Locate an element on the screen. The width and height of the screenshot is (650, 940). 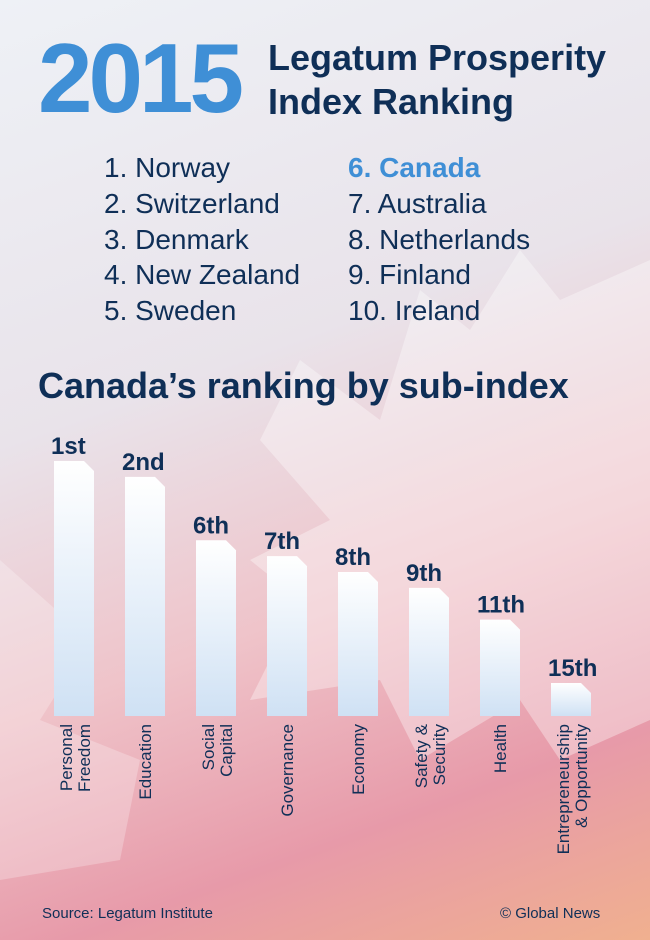
bar-value-label: 8th is located at coordinates (353, 557).